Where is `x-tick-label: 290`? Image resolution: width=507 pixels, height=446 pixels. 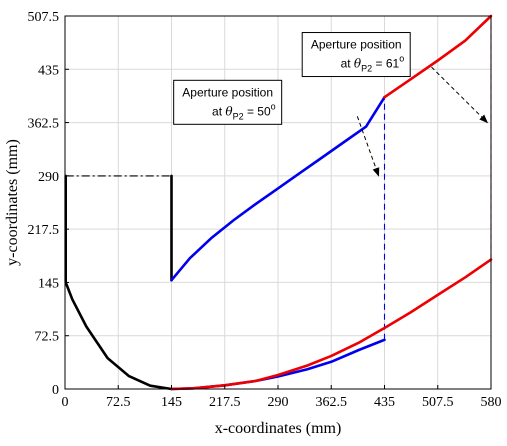
x-tick-label: 290 is located at coordinates (278, 402).